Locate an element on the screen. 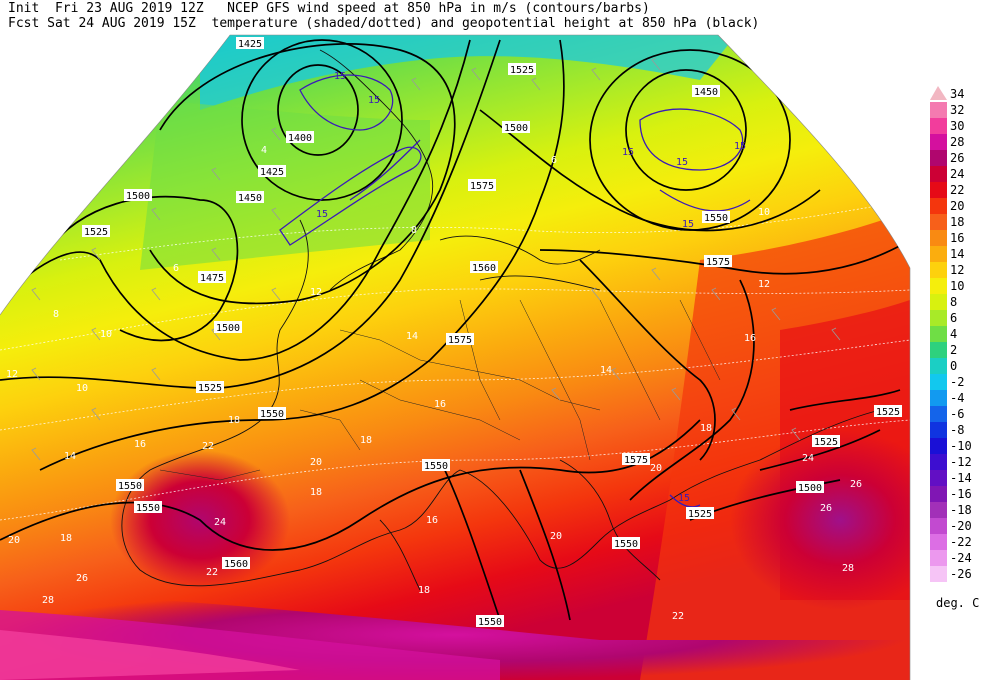 Image resolution: width=1000 pixels, height=680 pixels. colorbar-level: -14 is located at coordinates (956, 478).